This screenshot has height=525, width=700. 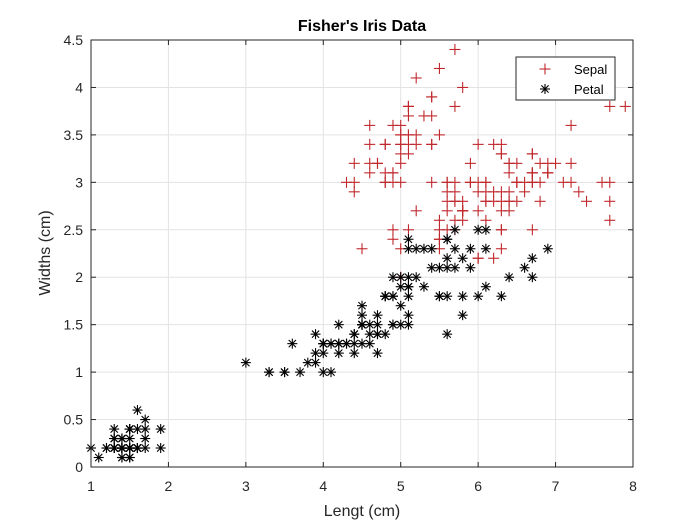 I want to click on legend-sepal-plus, so click(x=545, y=69).